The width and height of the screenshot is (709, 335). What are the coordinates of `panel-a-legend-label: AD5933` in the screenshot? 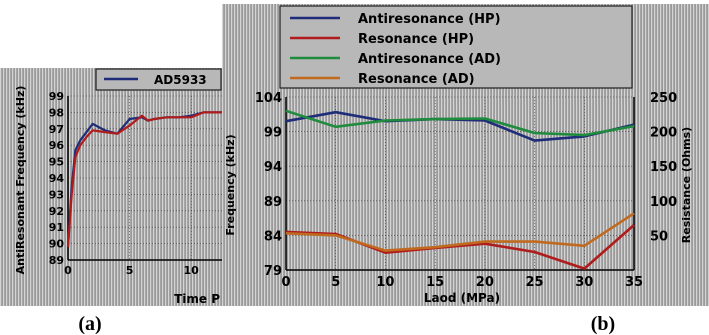 It's located at (180, 80).